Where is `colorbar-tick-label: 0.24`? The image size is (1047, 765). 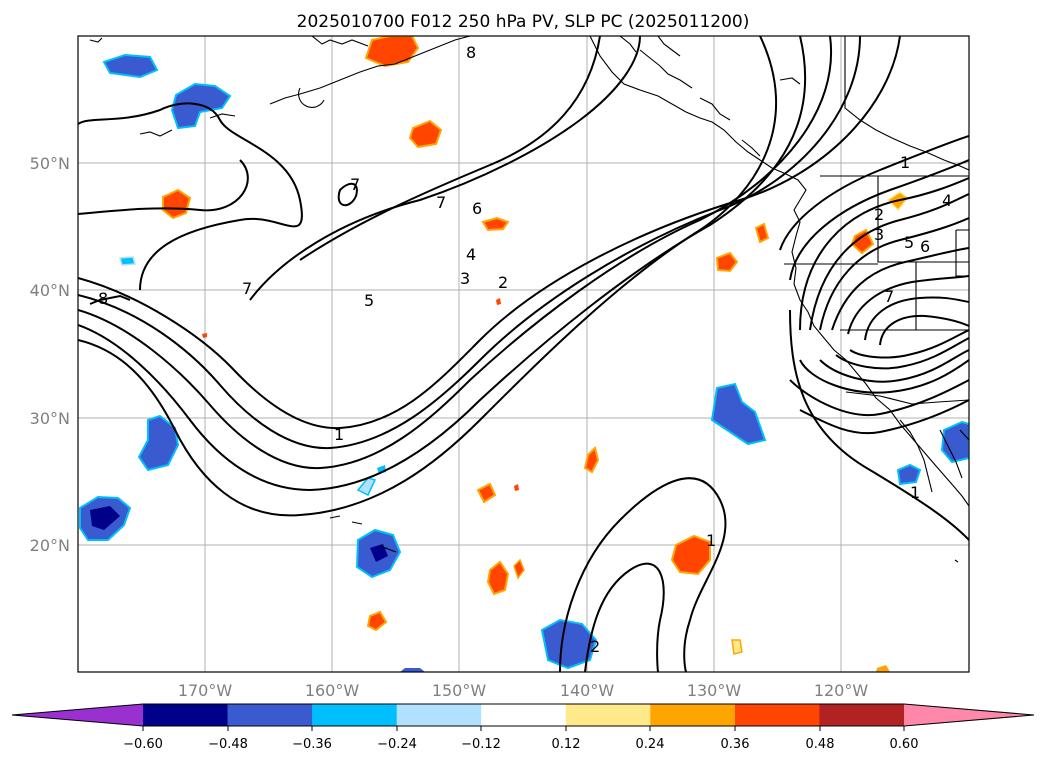 colorbar-tick-label: 0.24 is located at coordinates (650, 744).